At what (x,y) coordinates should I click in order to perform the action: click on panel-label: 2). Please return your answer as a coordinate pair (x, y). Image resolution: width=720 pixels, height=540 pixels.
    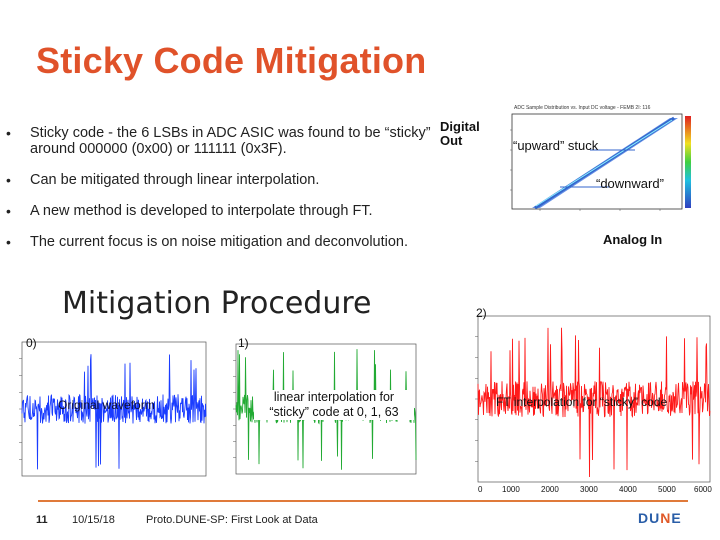
    Looking at the image, I should click on (481, 313).